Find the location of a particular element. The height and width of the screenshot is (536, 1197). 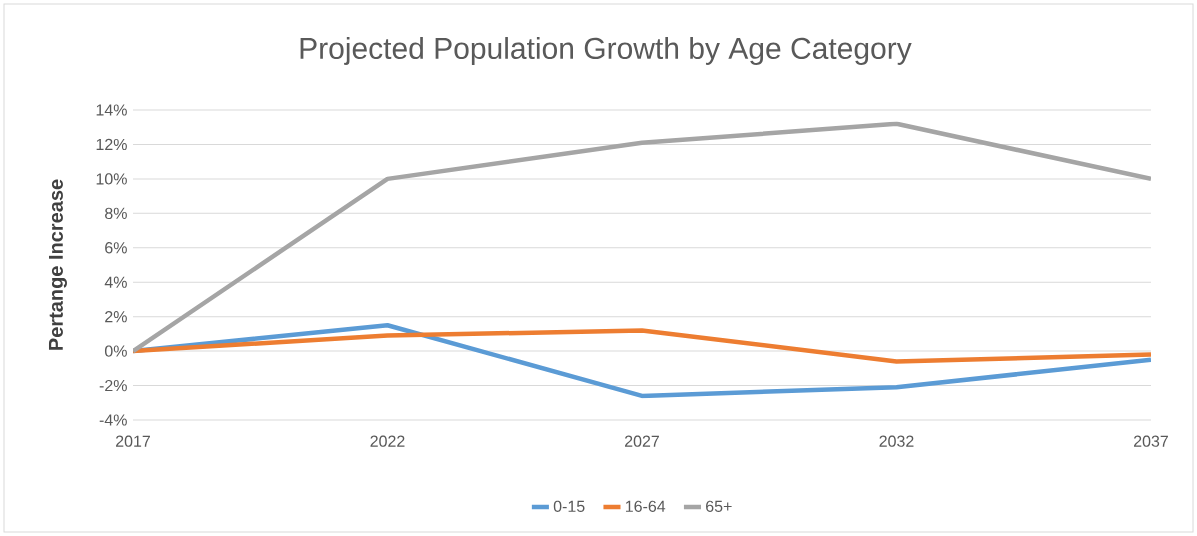

legend-label: 16-64 is located at coordinates (645, 506).